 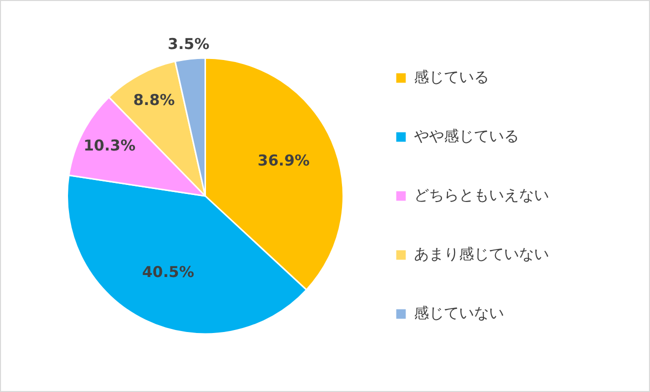 What do you see at coordinates (459, 313) in the screenshot?
I see `legend-label: 感じていない` at bounding box center [459, 313].